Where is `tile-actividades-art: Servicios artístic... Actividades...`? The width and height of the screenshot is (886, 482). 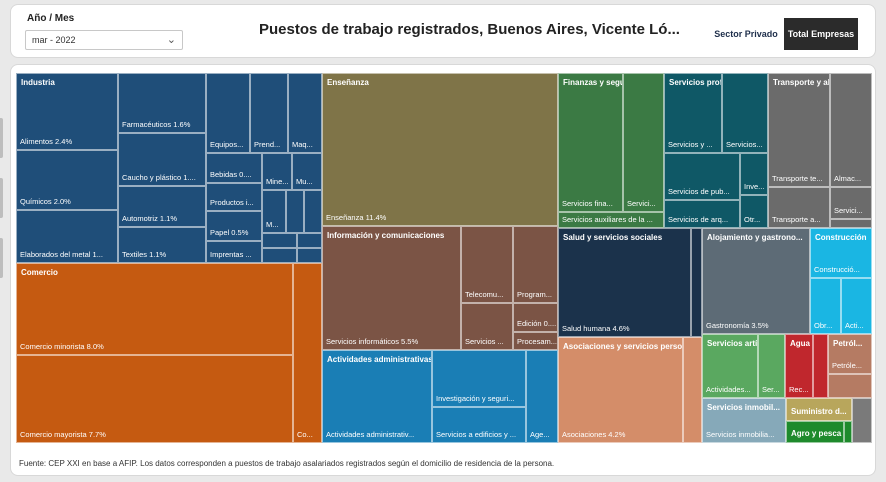
tile-actividades-art: Servicios artístic... Actividades... is located at coordinates (730, 366).